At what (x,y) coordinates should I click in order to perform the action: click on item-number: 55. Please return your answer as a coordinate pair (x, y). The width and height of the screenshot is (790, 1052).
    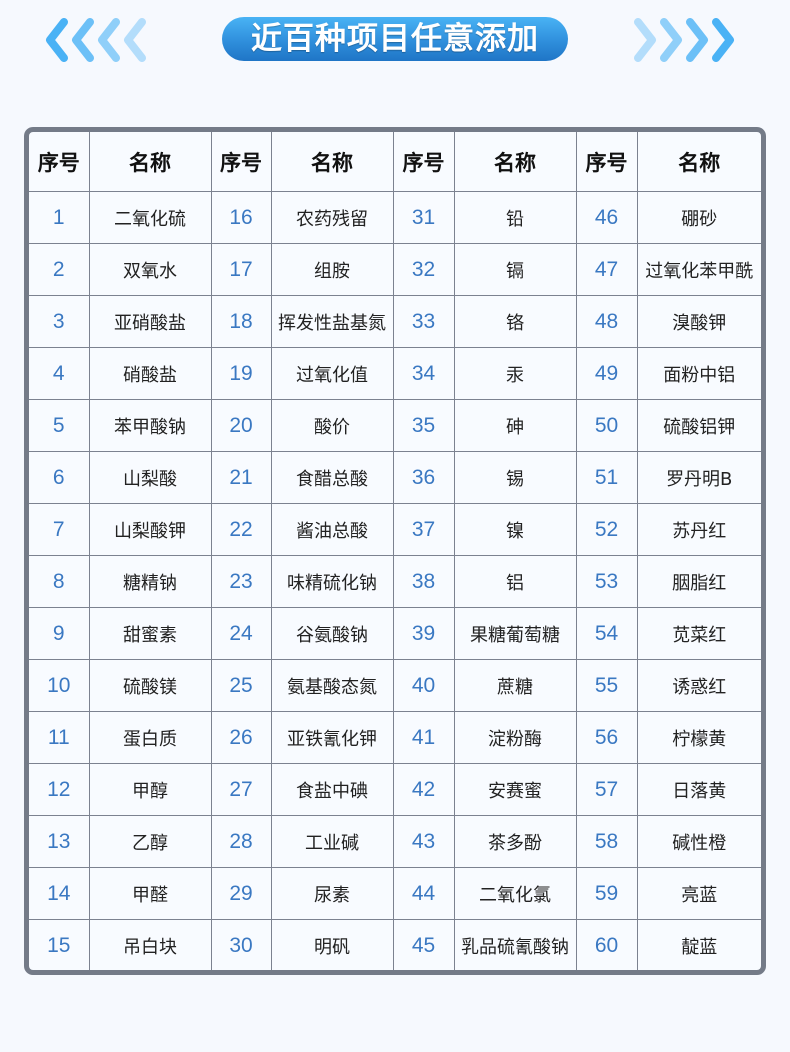
    Looking at the image, I should click on (606, 685).